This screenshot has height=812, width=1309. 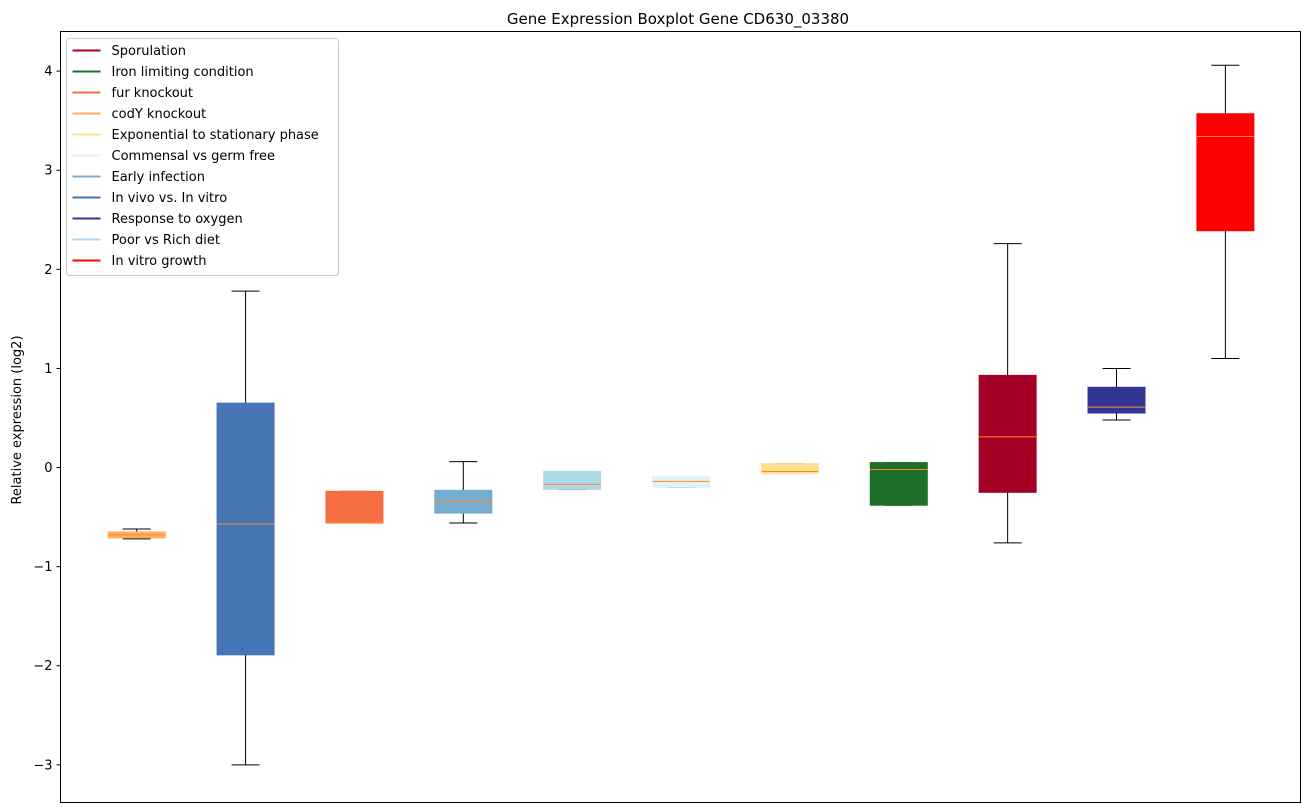 I want to click on legend-entry: Commensal vs germ free, so click(x=173, y=156).